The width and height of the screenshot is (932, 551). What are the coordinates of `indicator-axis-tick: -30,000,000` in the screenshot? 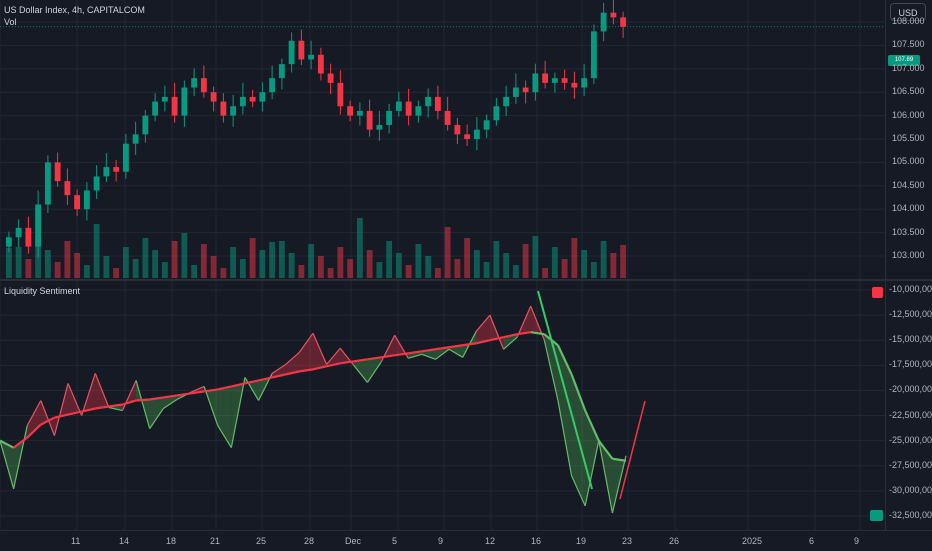 It's located at (910, 489).